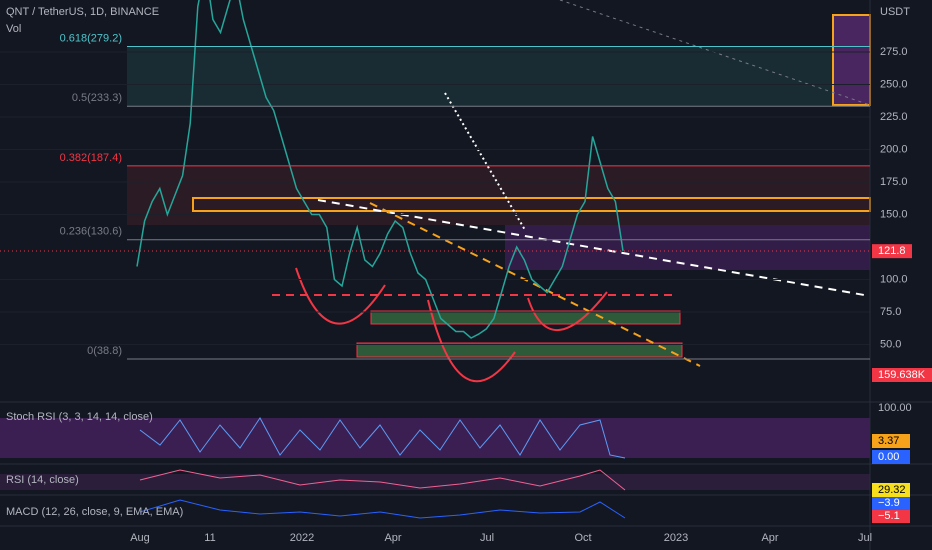 The width and height of the screenshot is (932, 550). What do you see at coordinates (890, 312) in the screenshot?
I see `price-tick-label: 75.0` at bounding box center [890, 312].